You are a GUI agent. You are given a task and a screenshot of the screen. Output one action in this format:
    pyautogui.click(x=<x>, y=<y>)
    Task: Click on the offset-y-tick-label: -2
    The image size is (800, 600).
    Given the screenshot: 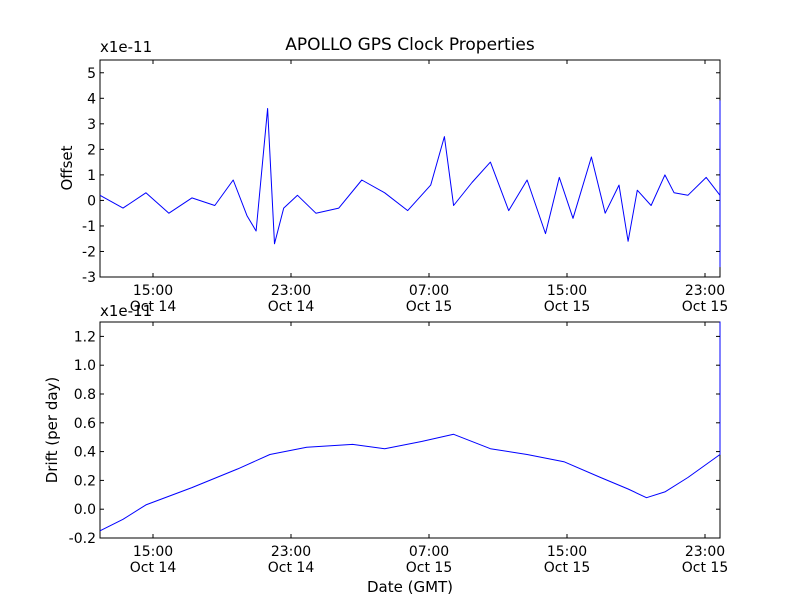 What is the action you would take?
    pyautogui.click(x=89, y=252)
    